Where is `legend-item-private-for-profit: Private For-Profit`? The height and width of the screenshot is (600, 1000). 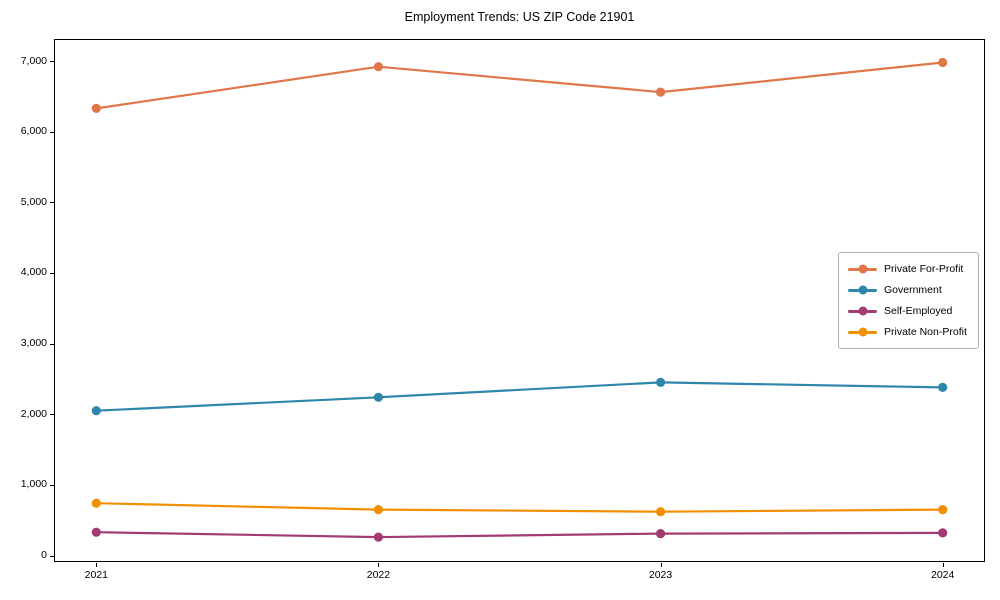 legend-item-private-for-profit: Private For-Profit is located at coordinates (908, 269).